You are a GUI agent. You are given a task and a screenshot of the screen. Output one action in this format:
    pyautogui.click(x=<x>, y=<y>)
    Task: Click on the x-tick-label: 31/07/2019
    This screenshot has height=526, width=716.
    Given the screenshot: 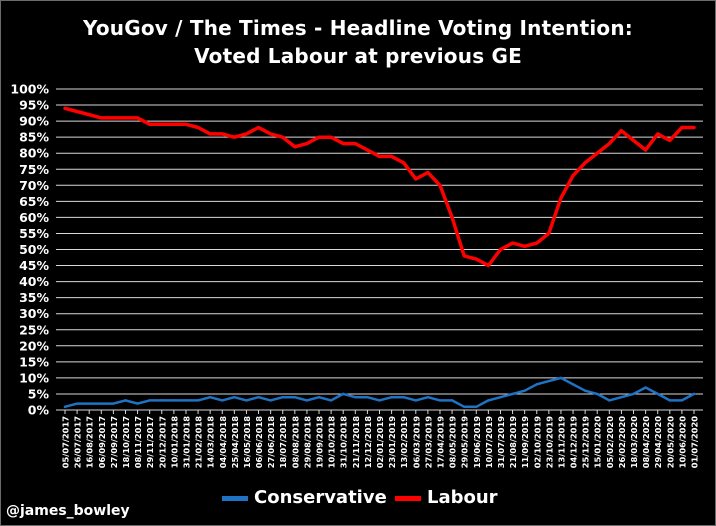 What is the action you would take?
    pyautogui.click(x=501, y=442)
    